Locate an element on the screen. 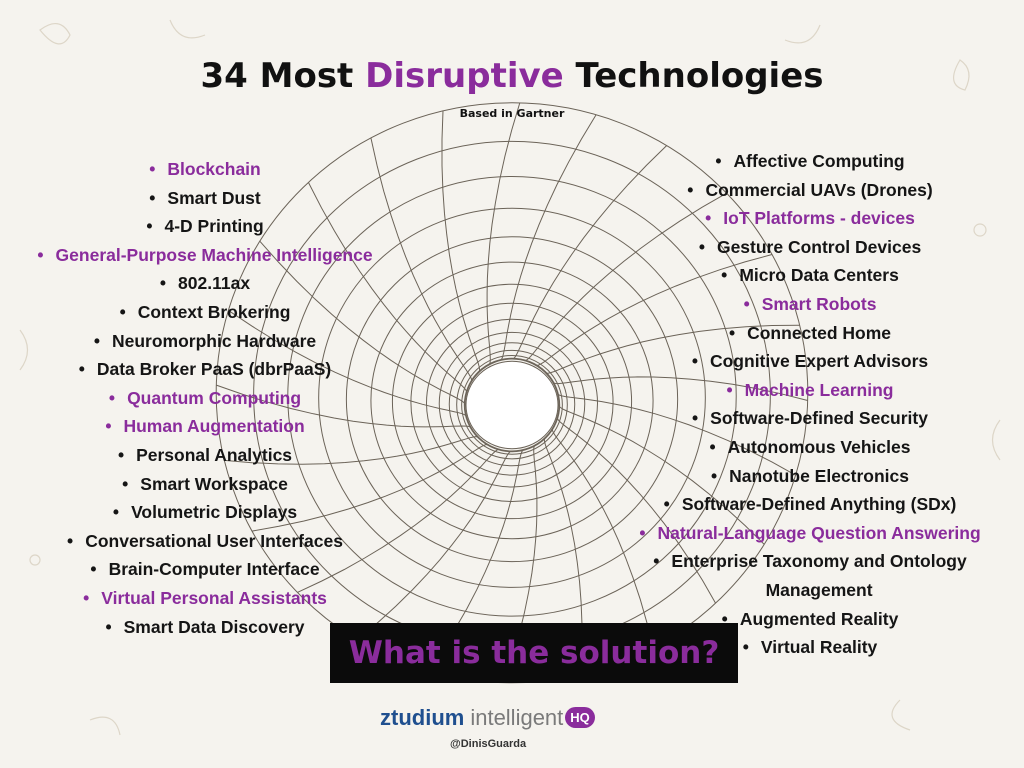 This screenshot has height=768, width=1024. technology-list-item: • Commercial UAVs (Drones) is located at coordinates (810, 190).